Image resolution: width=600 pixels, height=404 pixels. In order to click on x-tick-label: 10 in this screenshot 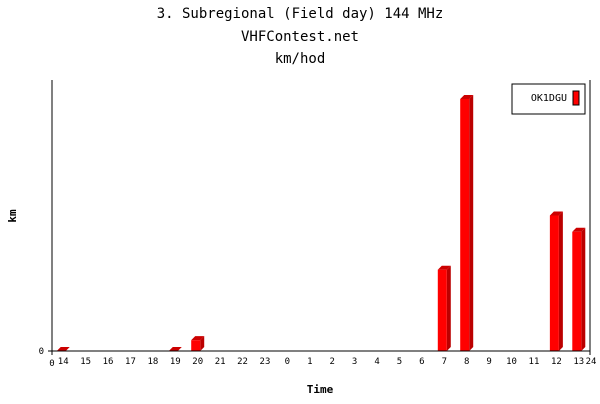, I will do `click(511, 362)`.